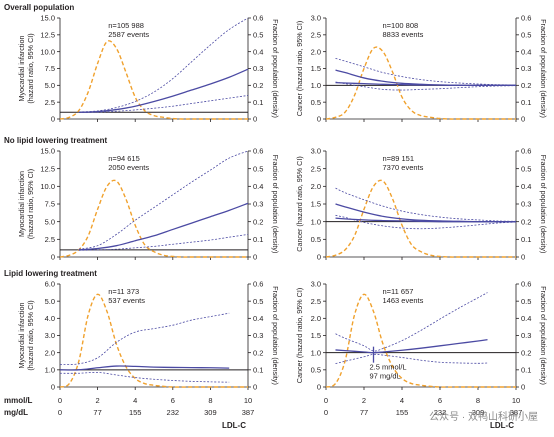 The image size is (554, 437). Describe the element at coordinates (248, 412) in the screenshot. I see `x-tick-label-mgdl: 387` at that location.